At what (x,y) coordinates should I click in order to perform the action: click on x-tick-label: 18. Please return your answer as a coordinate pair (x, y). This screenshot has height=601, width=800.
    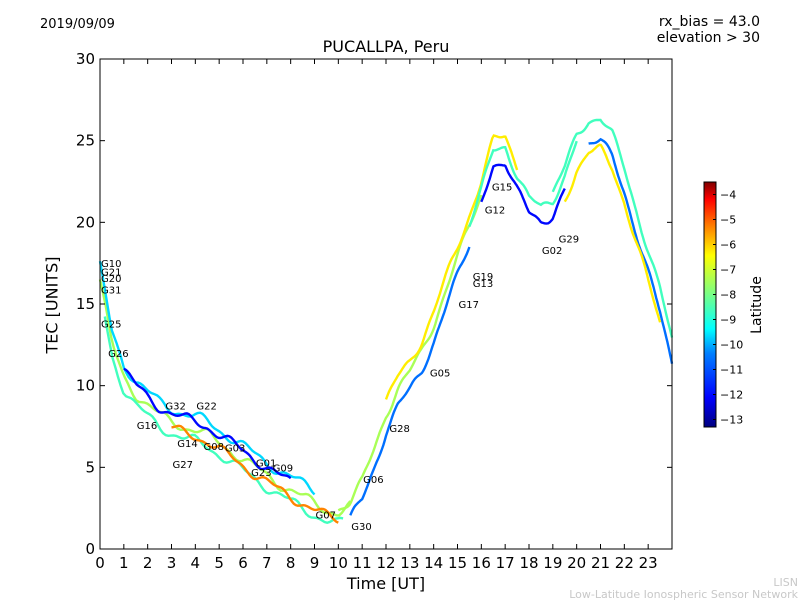
    Looking at the image, I should click on (528, 563).